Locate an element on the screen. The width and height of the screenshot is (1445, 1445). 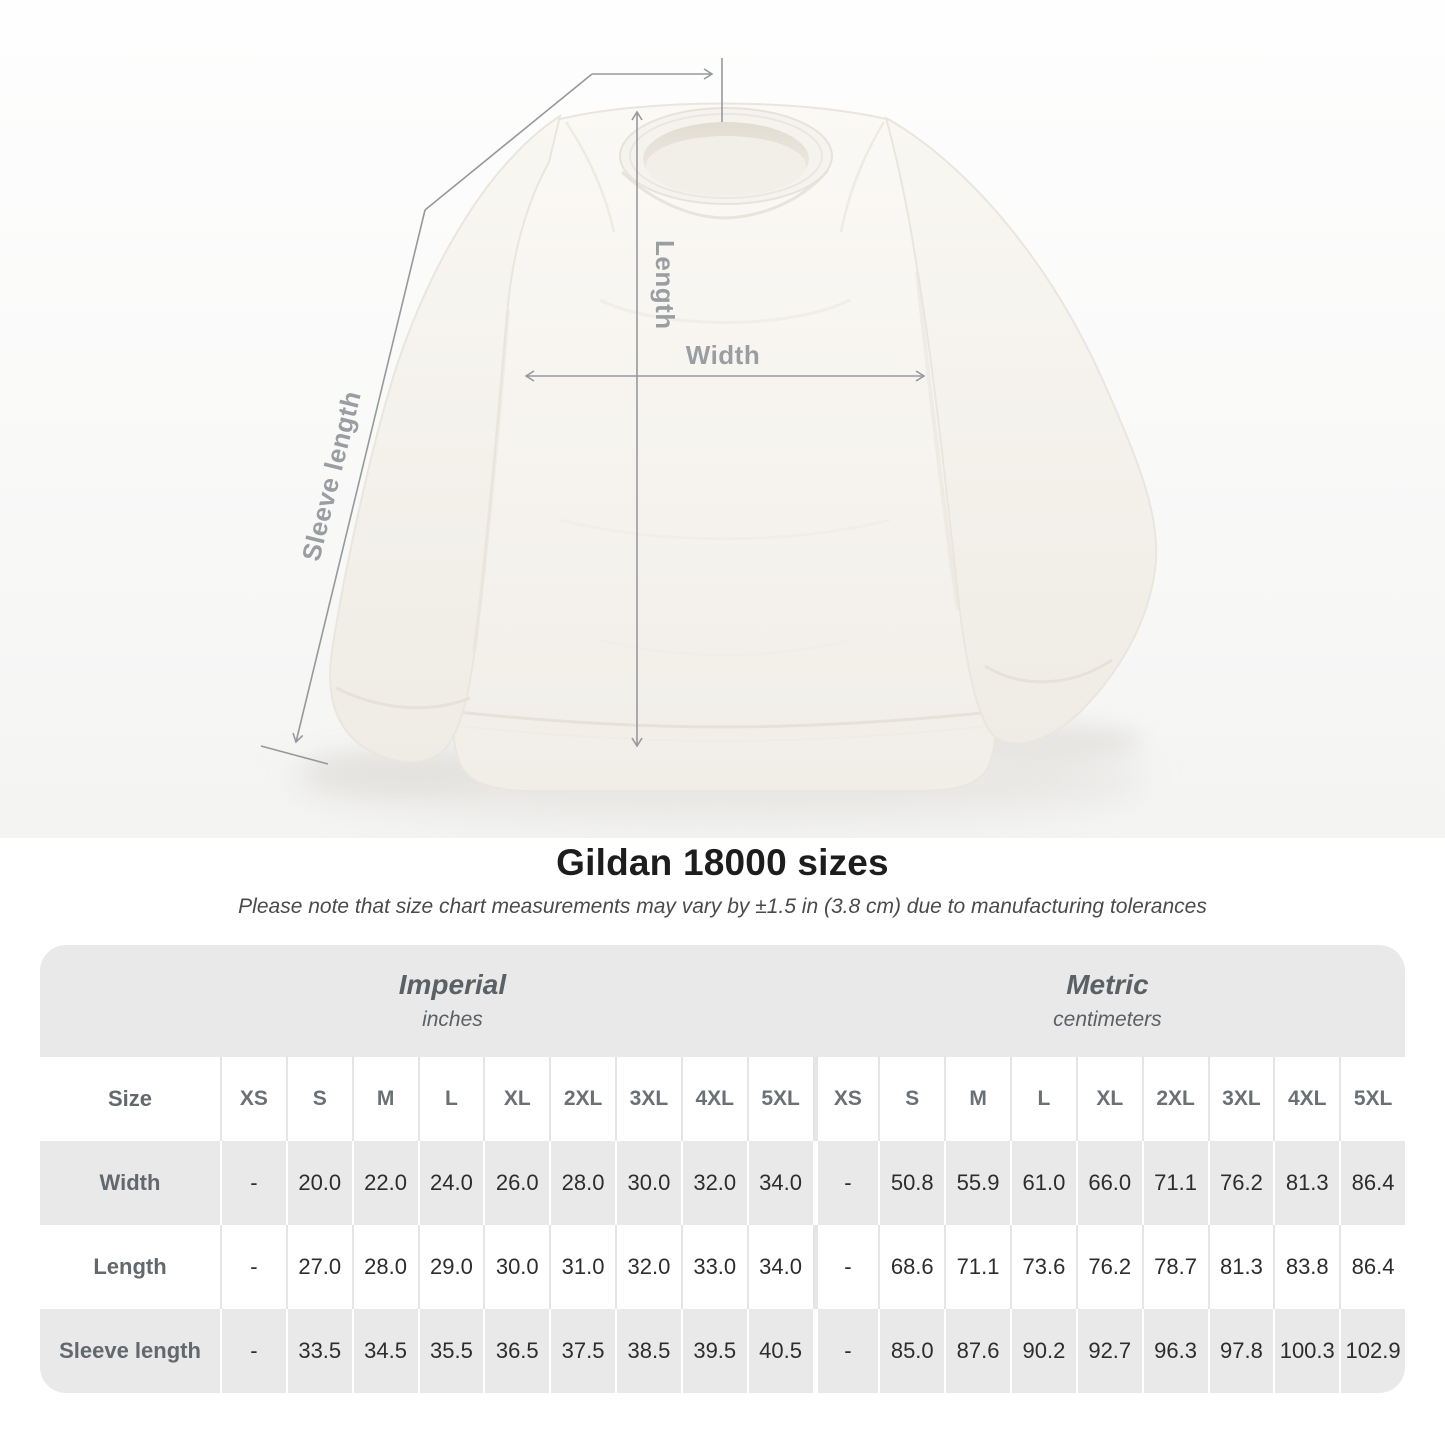
value-cell: 24.0 is located at coordinates (450, 1182).